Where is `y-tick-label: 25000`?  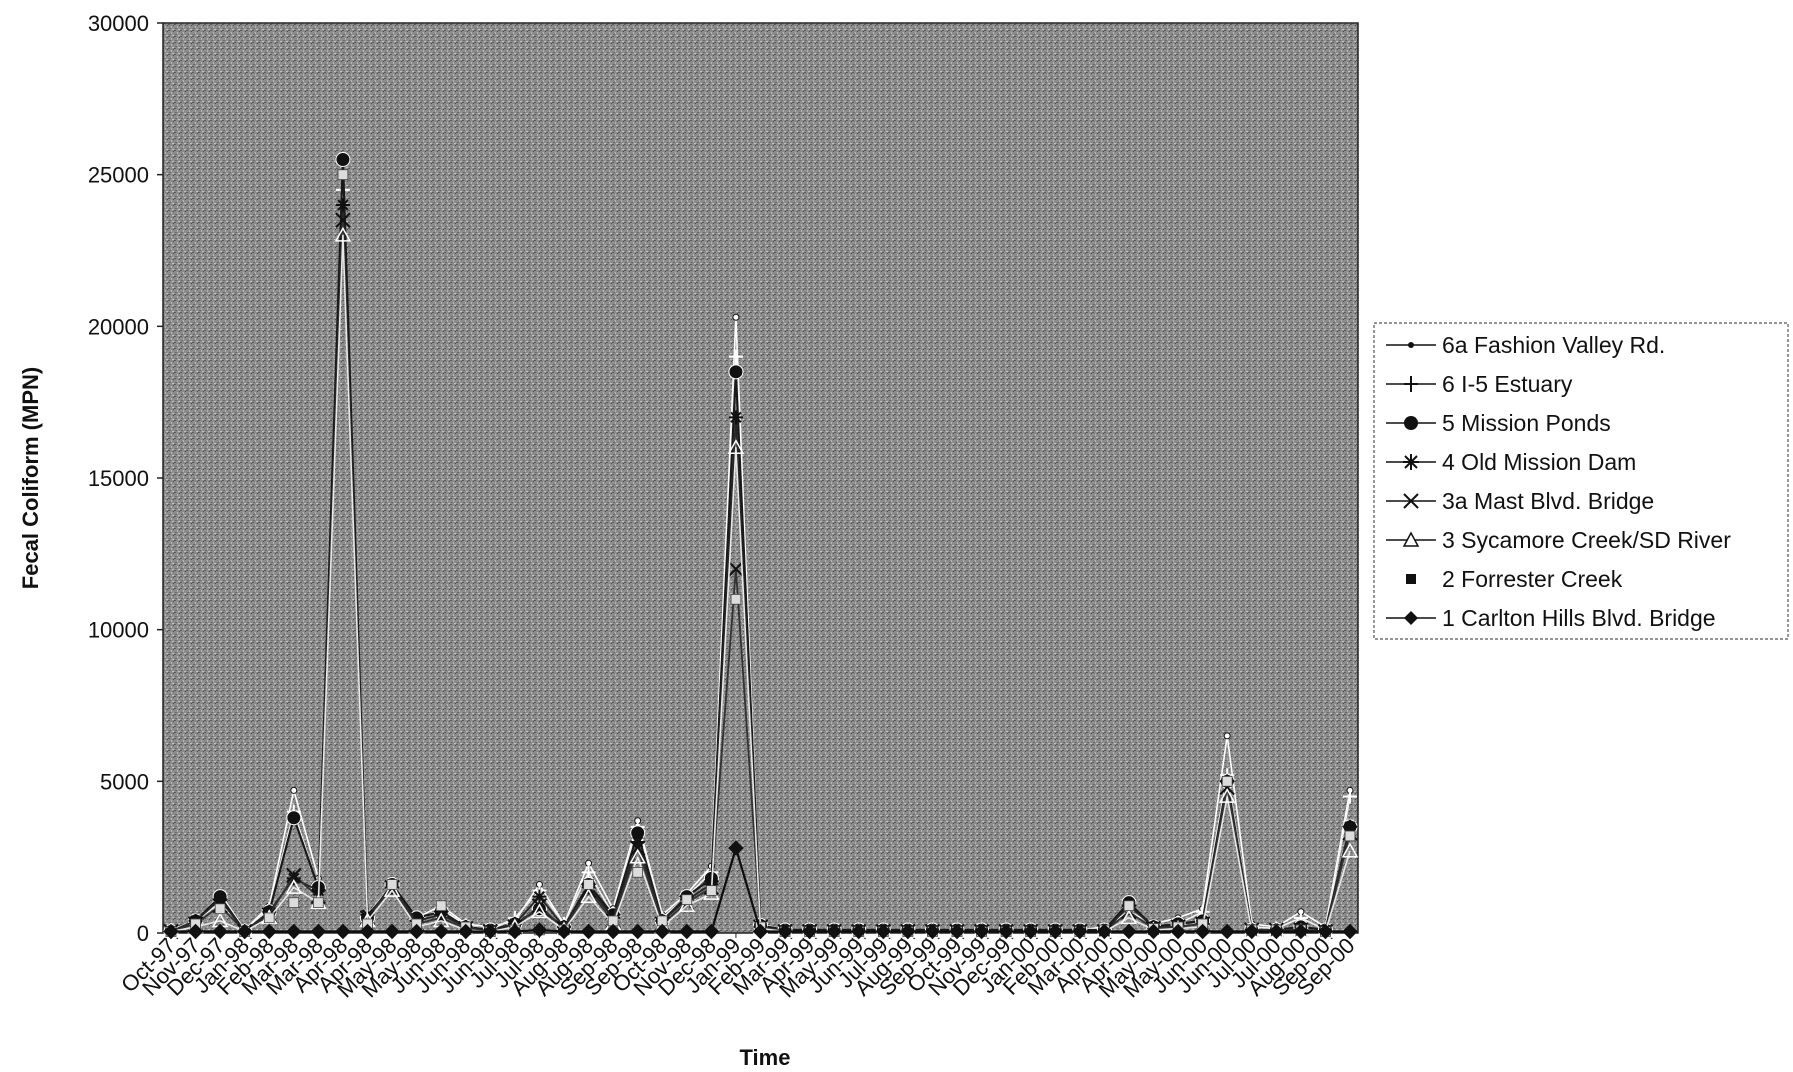 y-tick-label: 25000 is located at coordinates (118, 175).